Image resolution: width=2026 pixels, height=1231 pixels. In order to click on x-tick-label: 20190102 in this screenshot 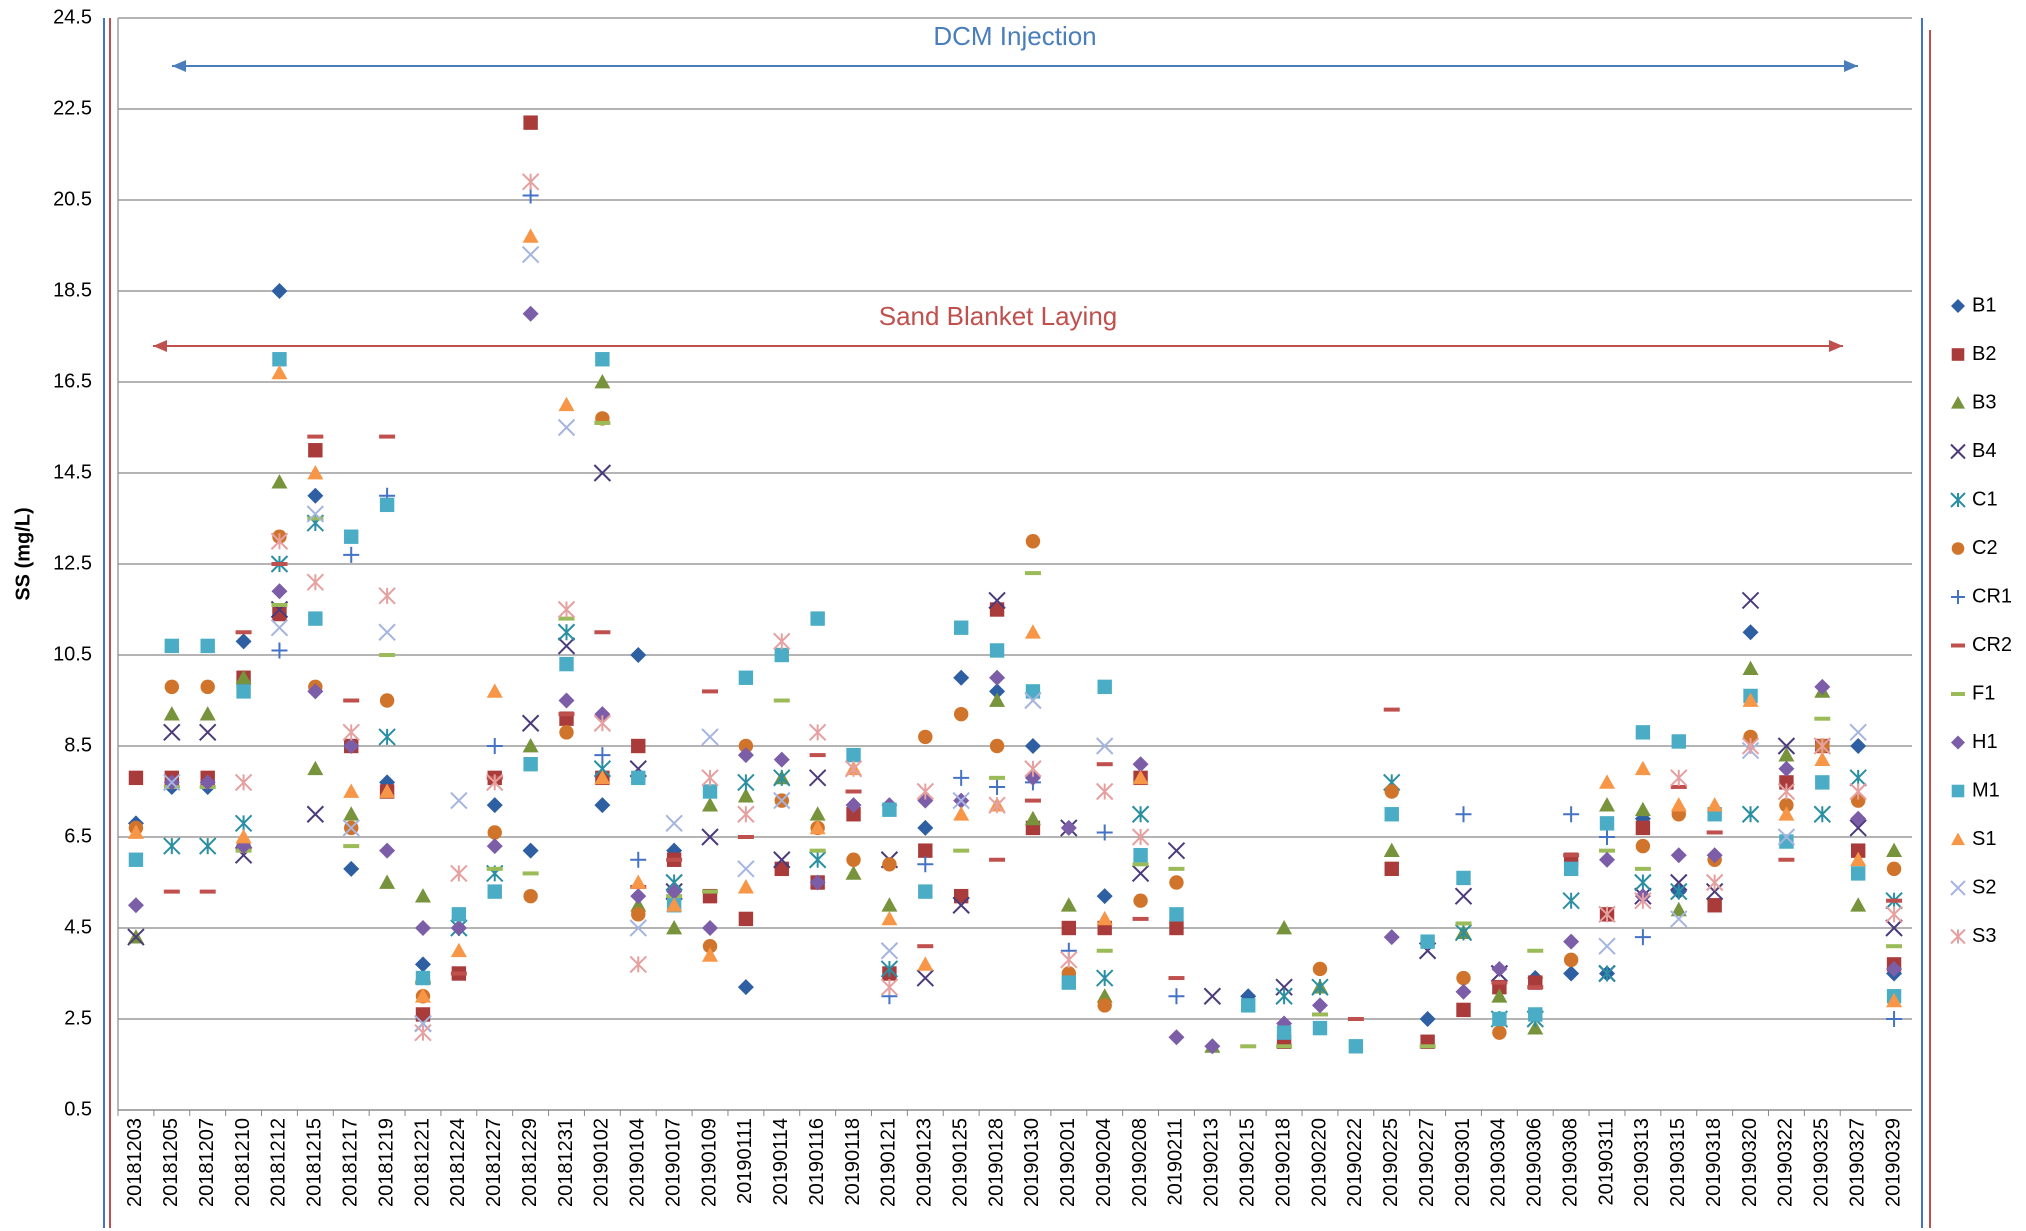, I will do `click(602, 1162)`.